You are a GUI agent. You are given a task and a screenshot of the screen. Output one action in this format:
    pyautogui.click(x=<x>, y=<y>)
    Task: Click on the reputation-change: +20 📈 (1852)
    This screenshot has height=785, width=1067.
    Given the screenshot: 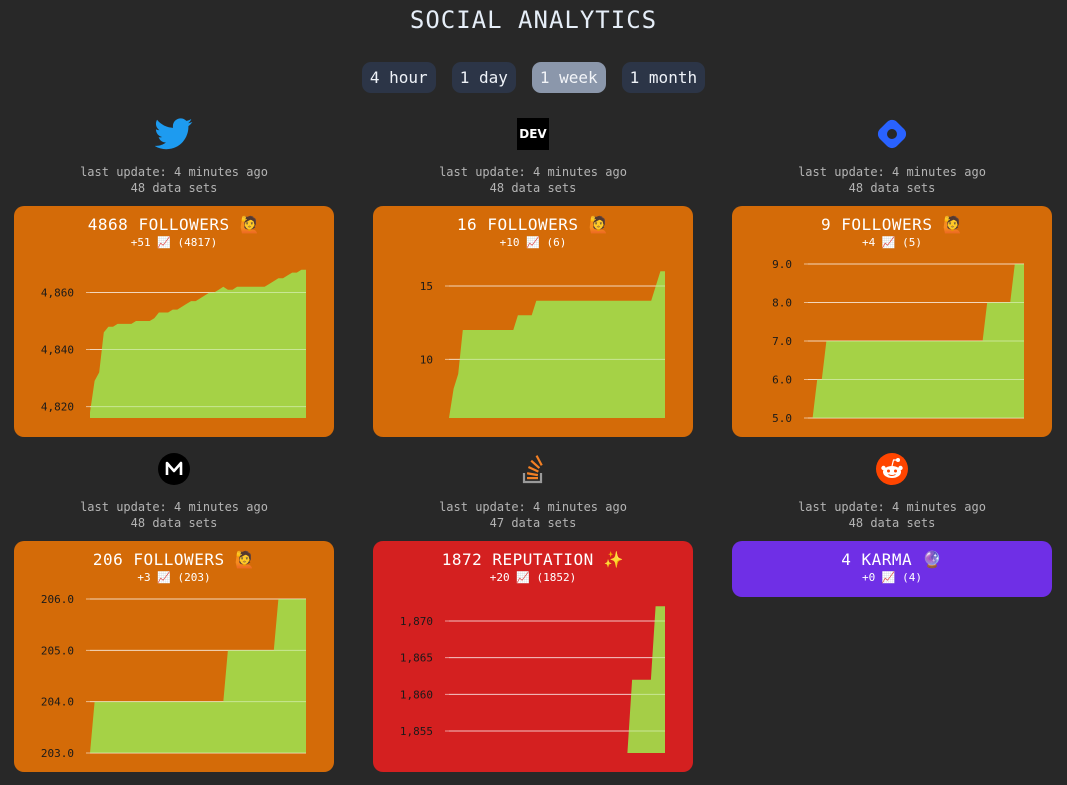 What is the action you would take?
    pyautogui.click(x=533, y=577)
    